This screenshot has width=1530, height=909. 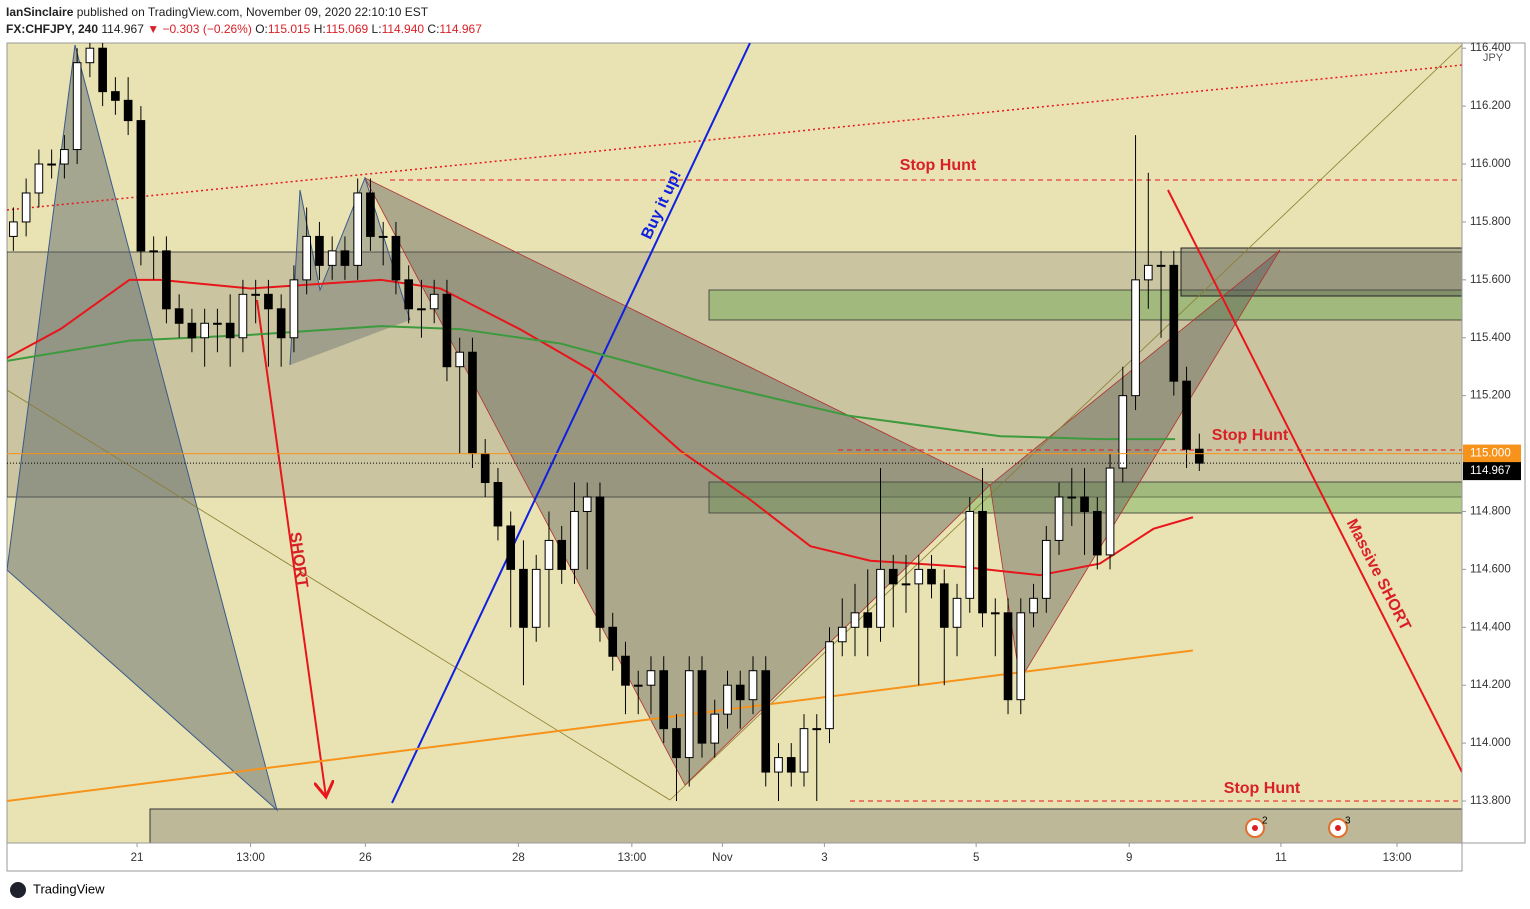 I want to click on x-tick-label: 28, so click(x=518, y=858).